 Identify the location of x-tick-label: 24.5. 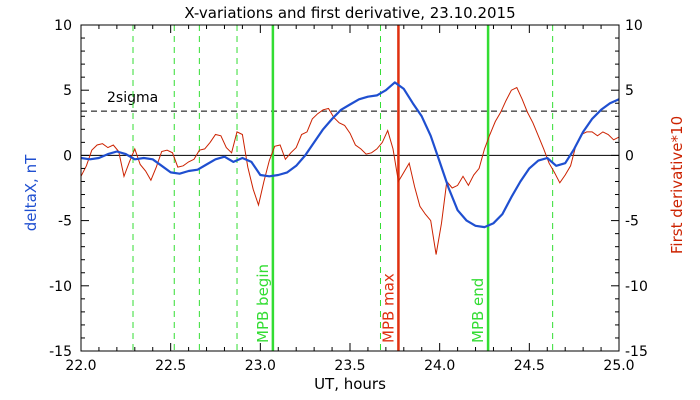
(529, 366).